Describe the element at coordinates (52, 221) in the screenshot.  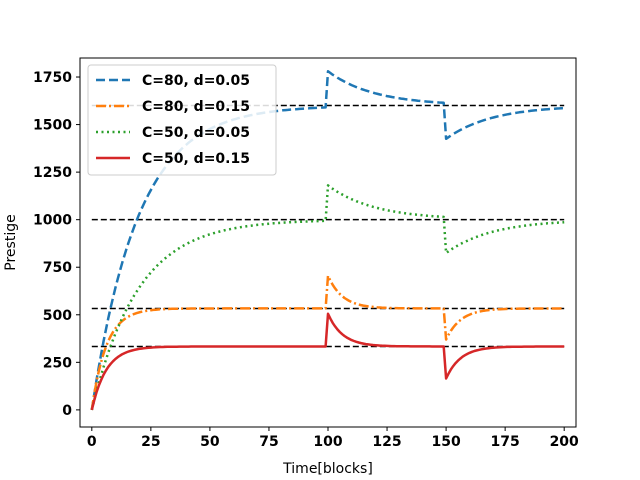
I see `y-tick-label: 1000` at that location.